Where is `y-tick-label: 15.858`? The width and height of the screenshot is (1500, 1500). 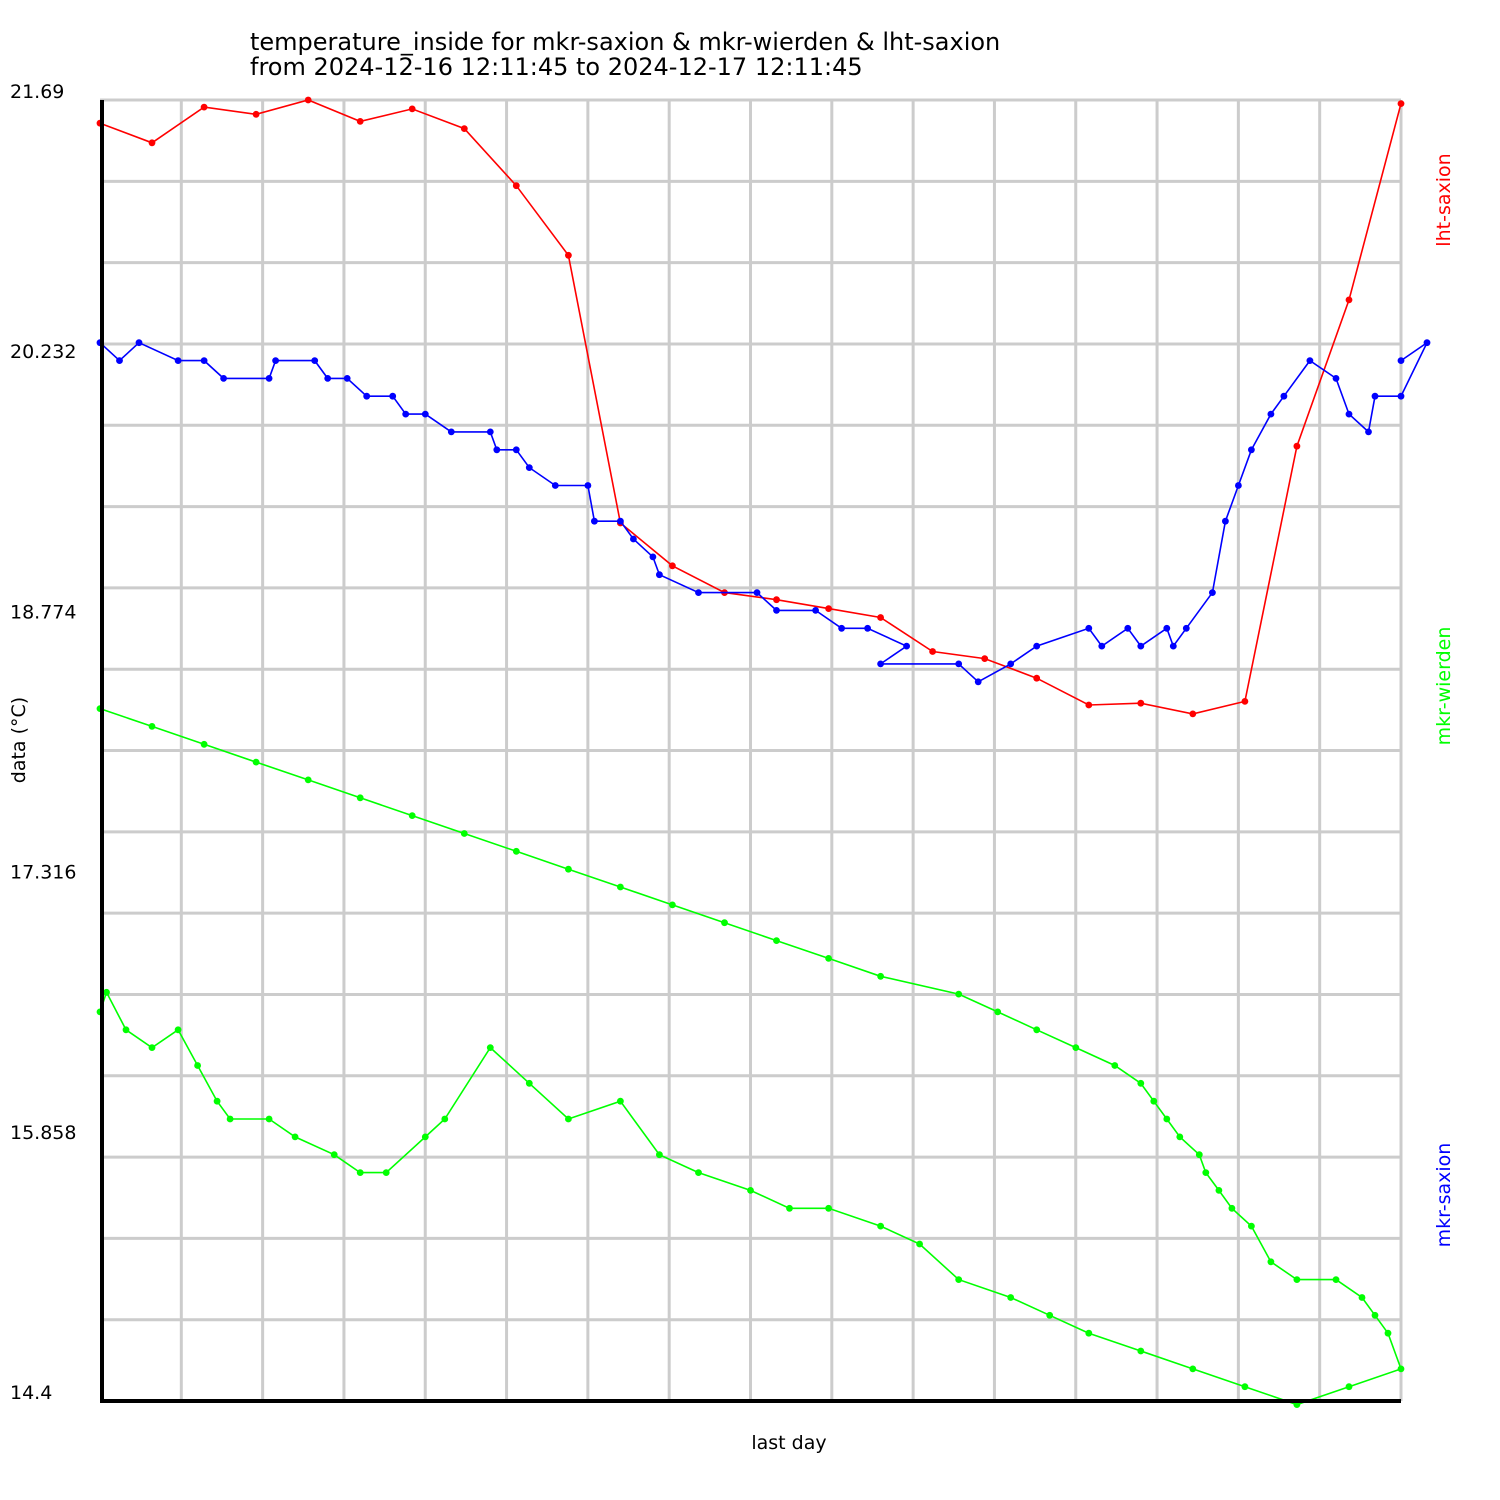
y-tick-label: 15.858 is located at coordinates (43, 1133).